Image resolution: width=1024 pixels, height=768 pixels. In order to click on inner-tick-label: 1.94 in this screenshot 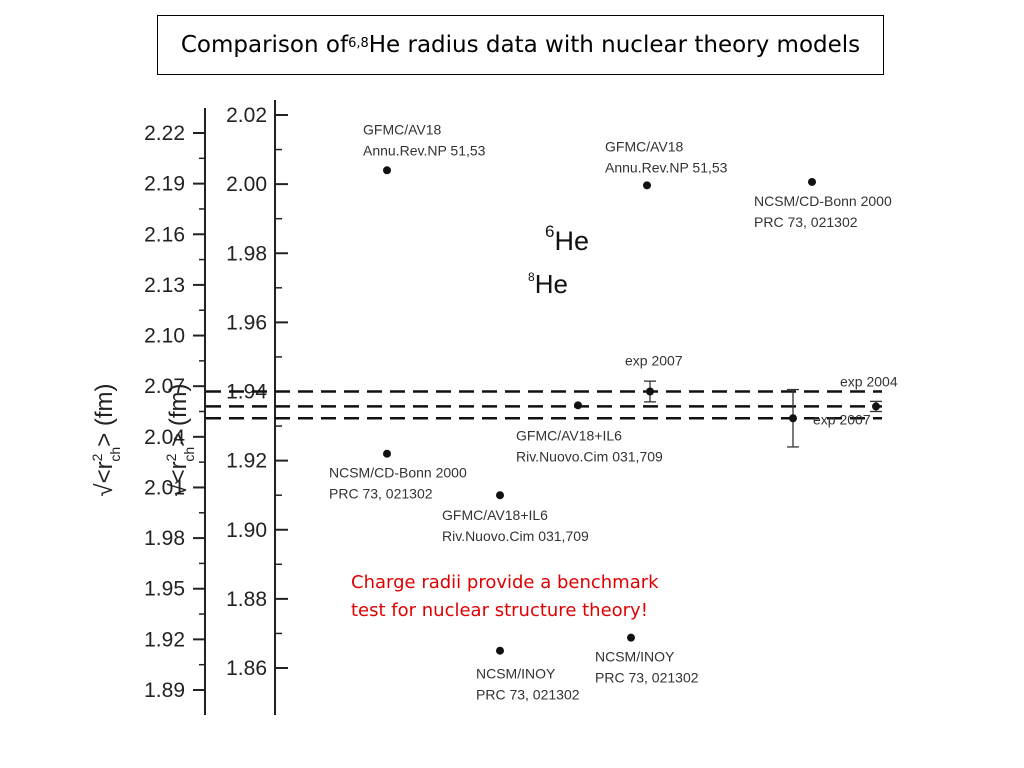, I will do `click(246, 392)`.